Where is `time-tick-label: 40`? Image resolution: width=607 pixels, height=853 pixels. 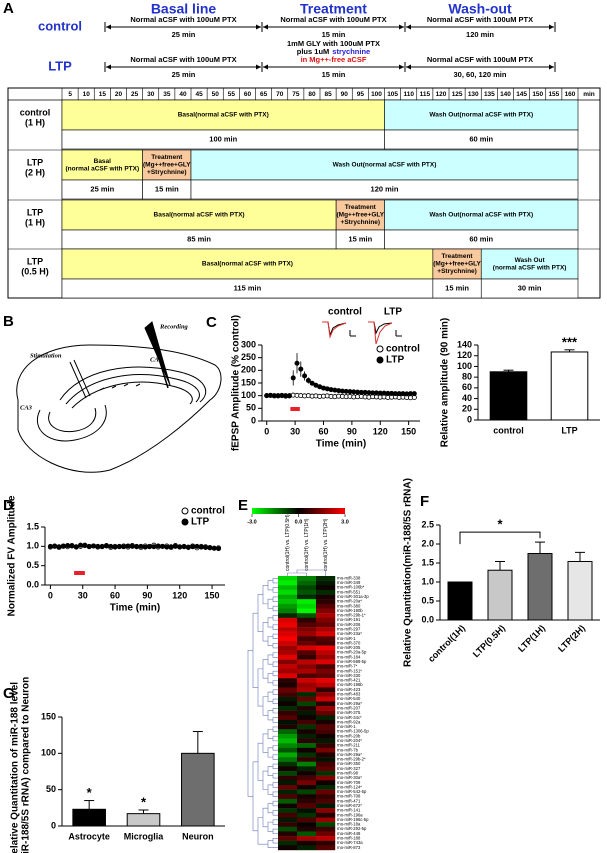
time-tick-label: 40 is located at coordinates (183, 94).